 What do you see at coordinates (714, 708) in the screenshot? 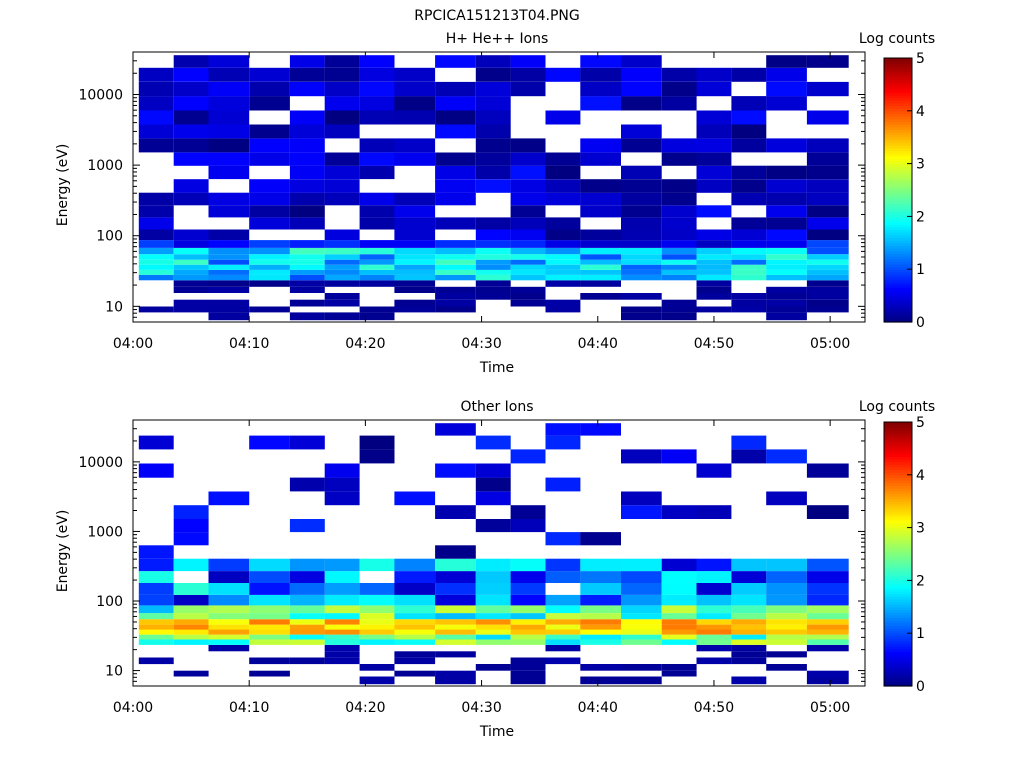
I see `x-tick-label: 04:50` at bounding box center [714, 708].